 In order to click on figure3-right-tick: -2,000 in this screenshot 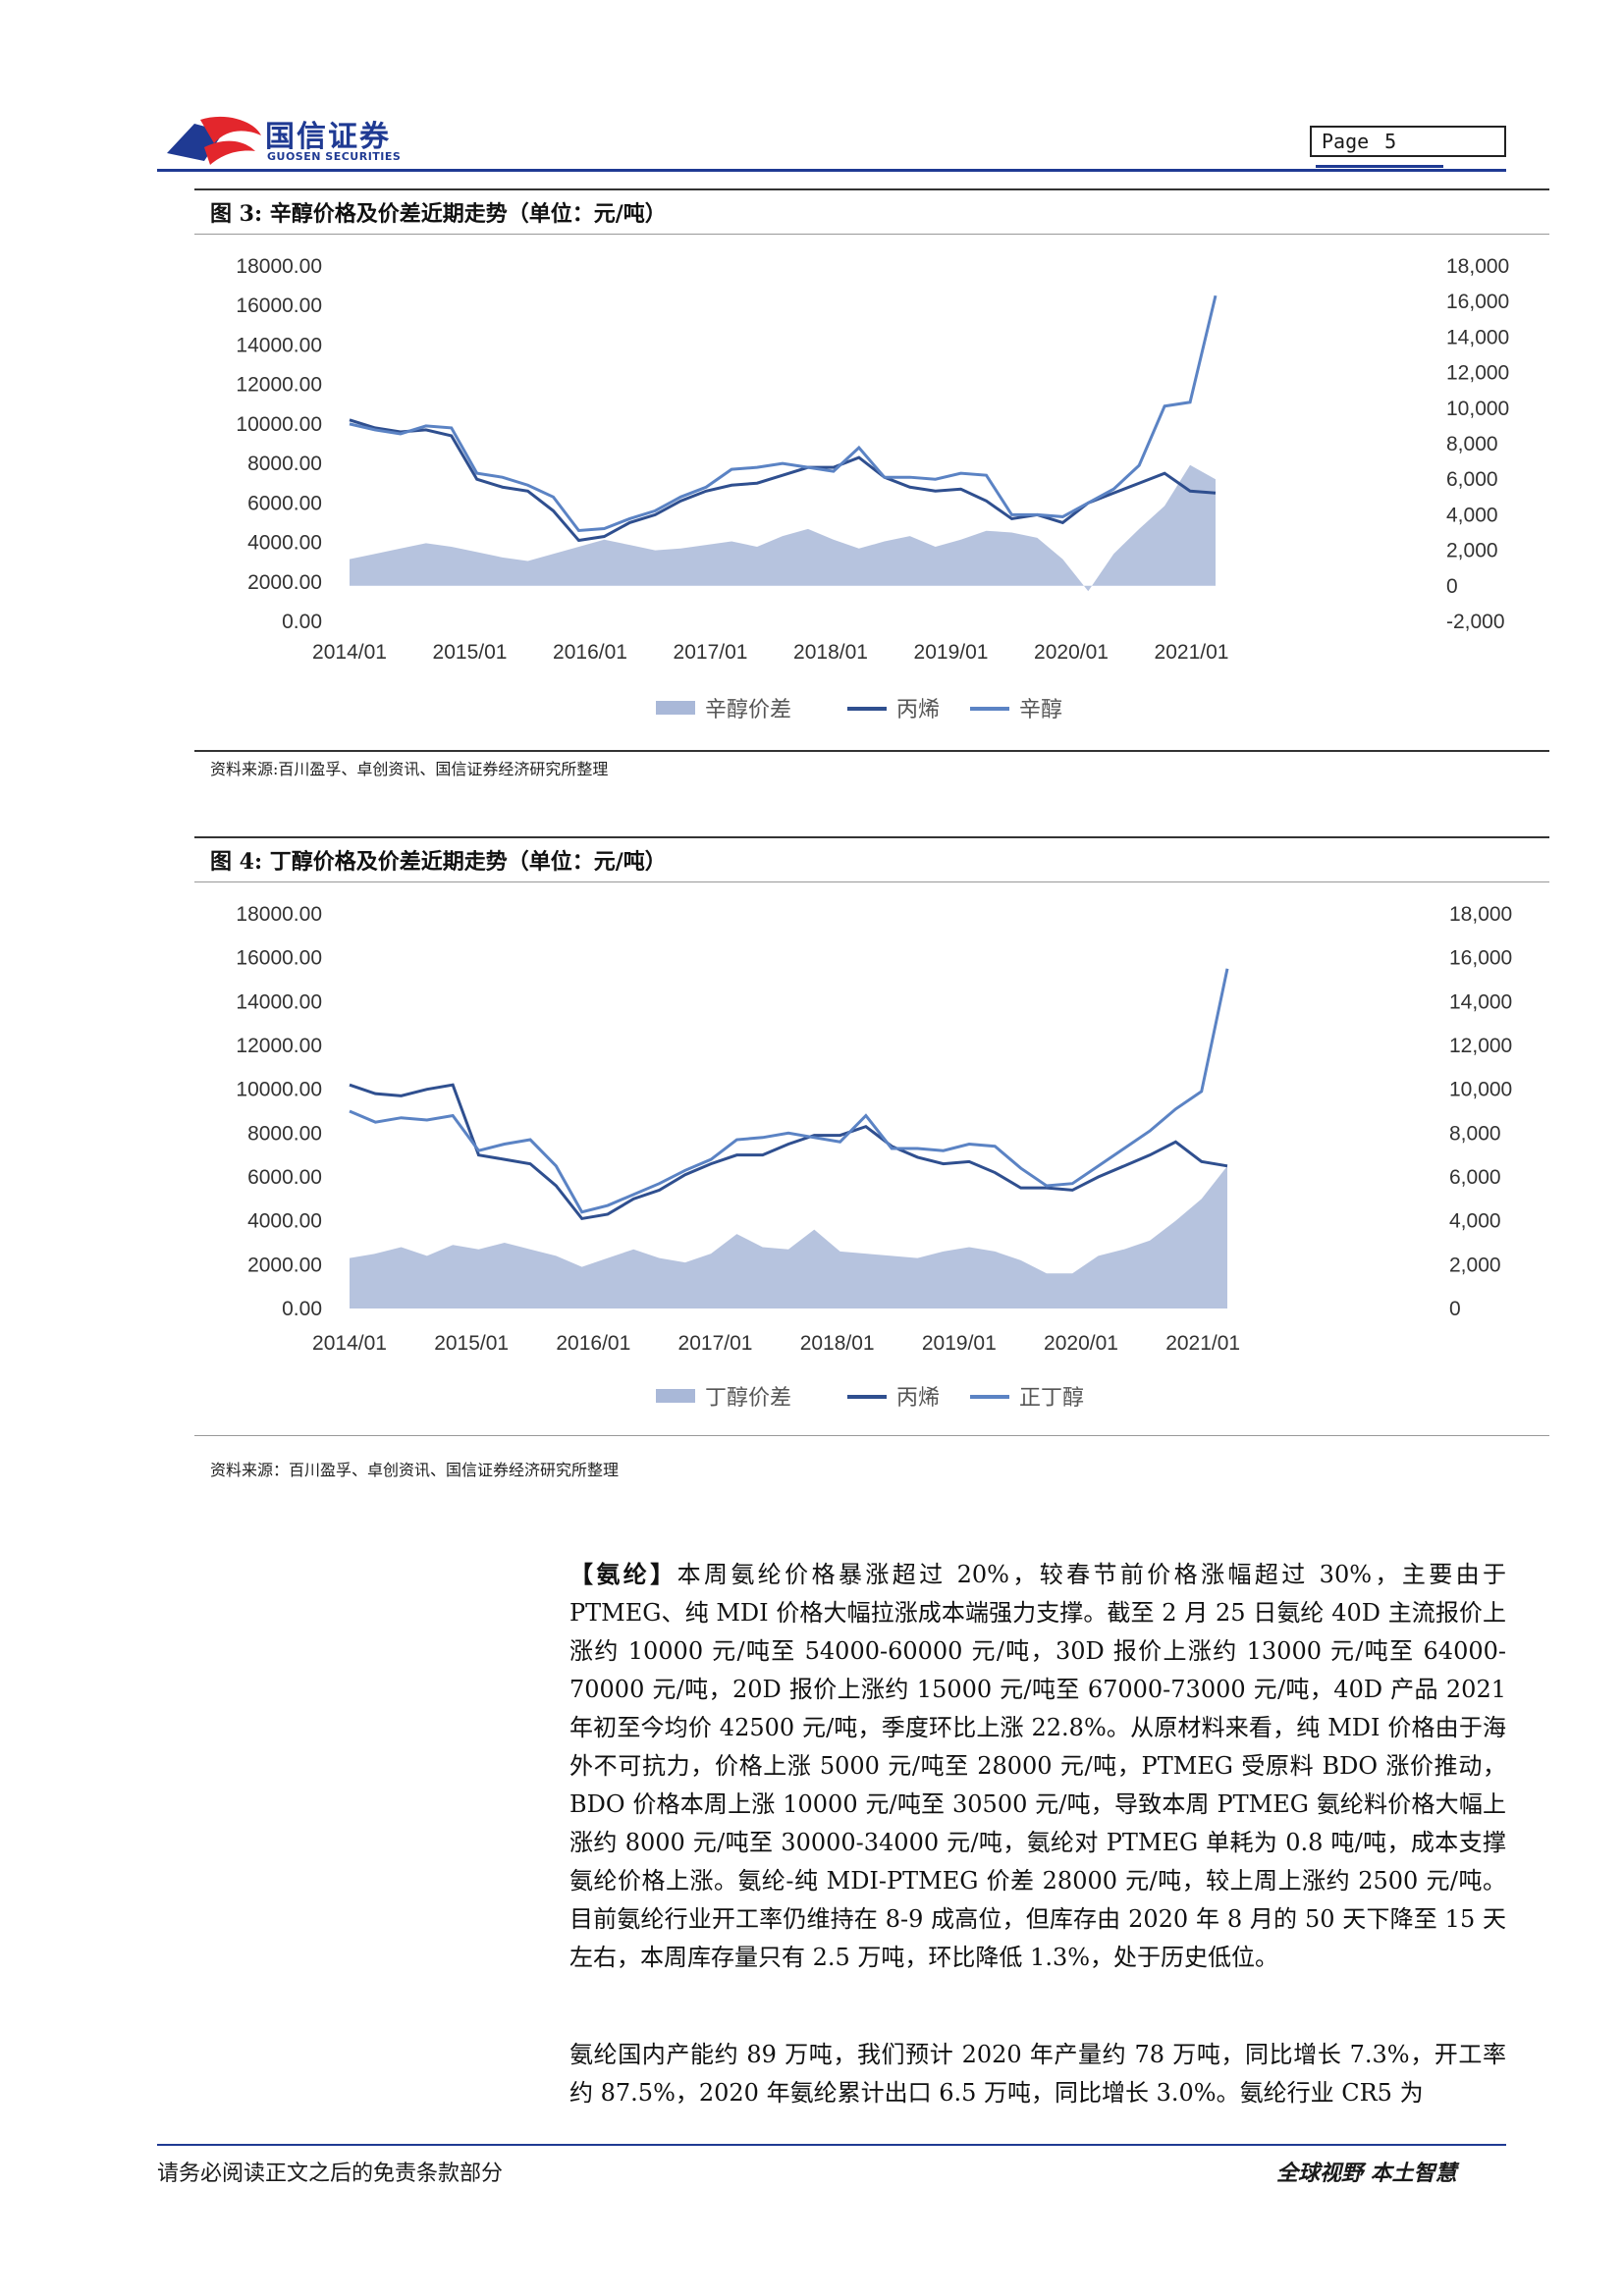, I will do `click(1475, 622)`.